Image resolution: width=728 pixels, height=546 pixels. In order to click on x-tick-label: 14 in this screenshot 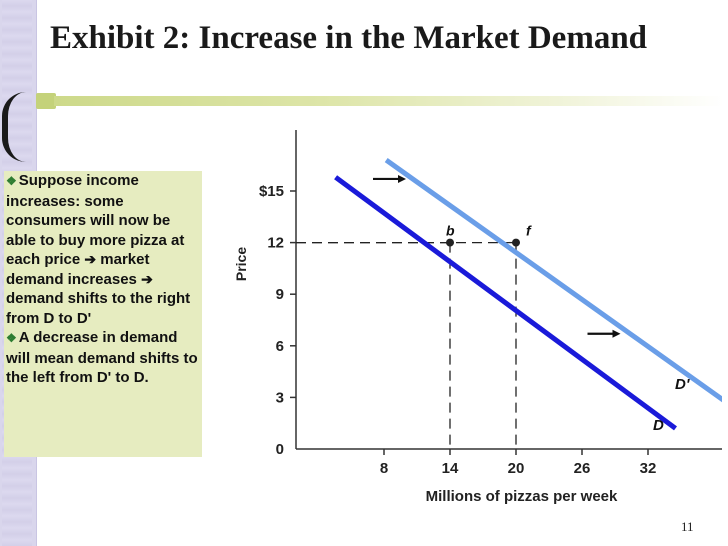, I will do `click(450, 468)`.